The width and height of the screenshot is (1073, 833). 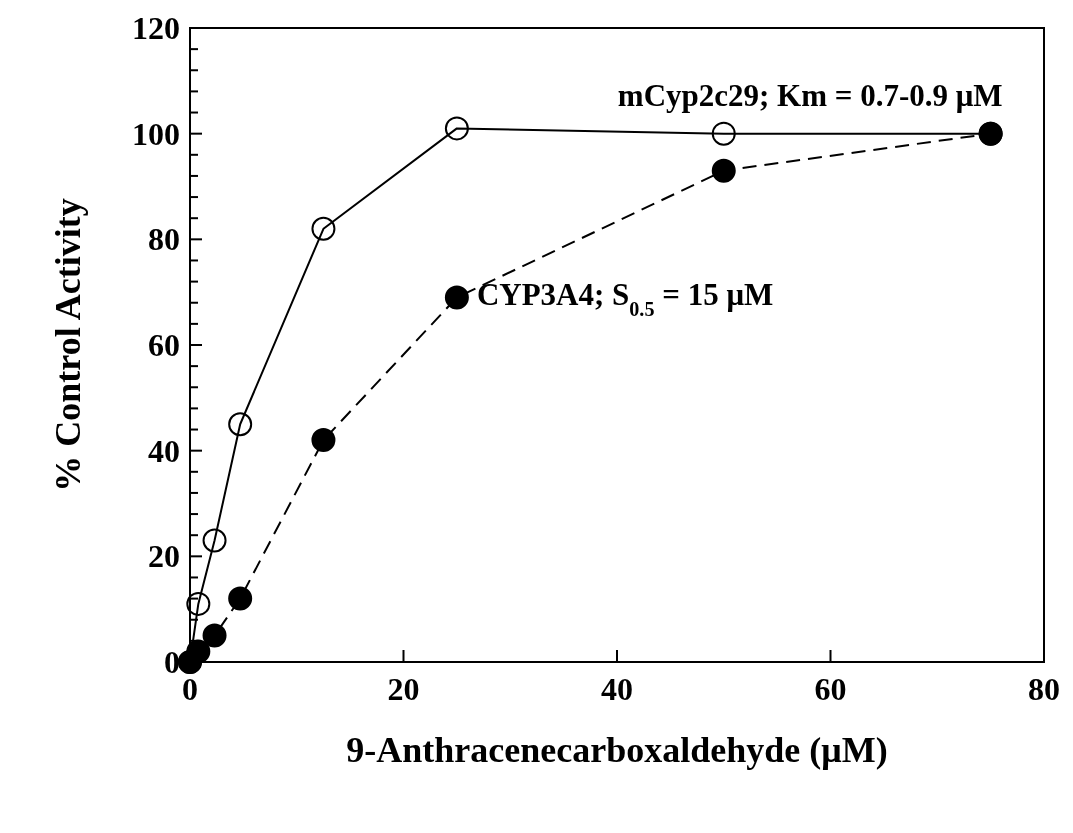 I want to click on y-tick-label: 120, so click(x=156, y=28).